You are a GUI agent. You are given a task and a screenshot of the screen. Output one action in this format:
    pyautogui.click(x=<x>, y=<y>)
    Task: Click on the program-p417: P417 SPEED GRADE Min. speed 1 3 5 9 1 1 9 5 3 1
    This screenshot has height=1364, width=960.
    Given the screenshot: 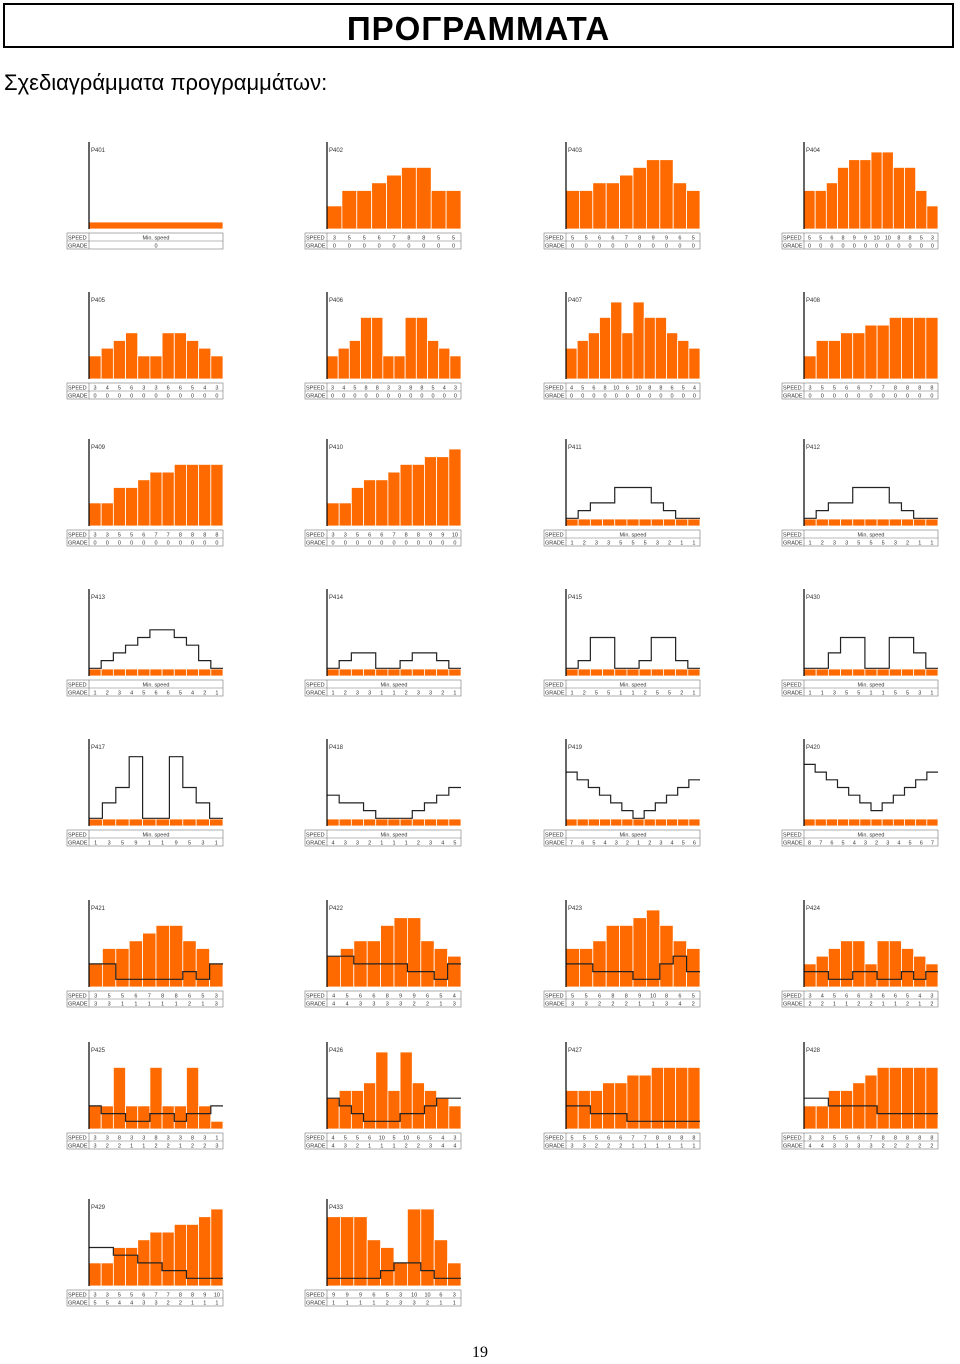 What is the action you would take?
    pyautogui.click(x=145, y=796)
    